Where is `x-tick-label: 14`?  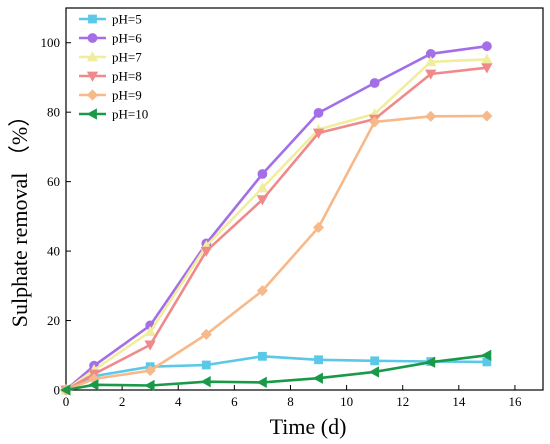 x-tick-label: 14 is located at coordinates (459, 401).